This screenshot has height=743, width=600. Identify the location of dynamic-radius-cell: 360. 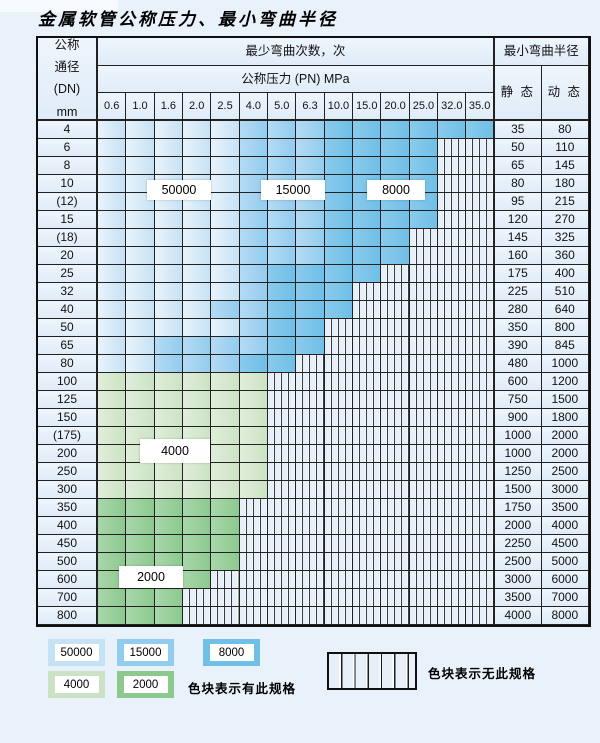
(565, 255).